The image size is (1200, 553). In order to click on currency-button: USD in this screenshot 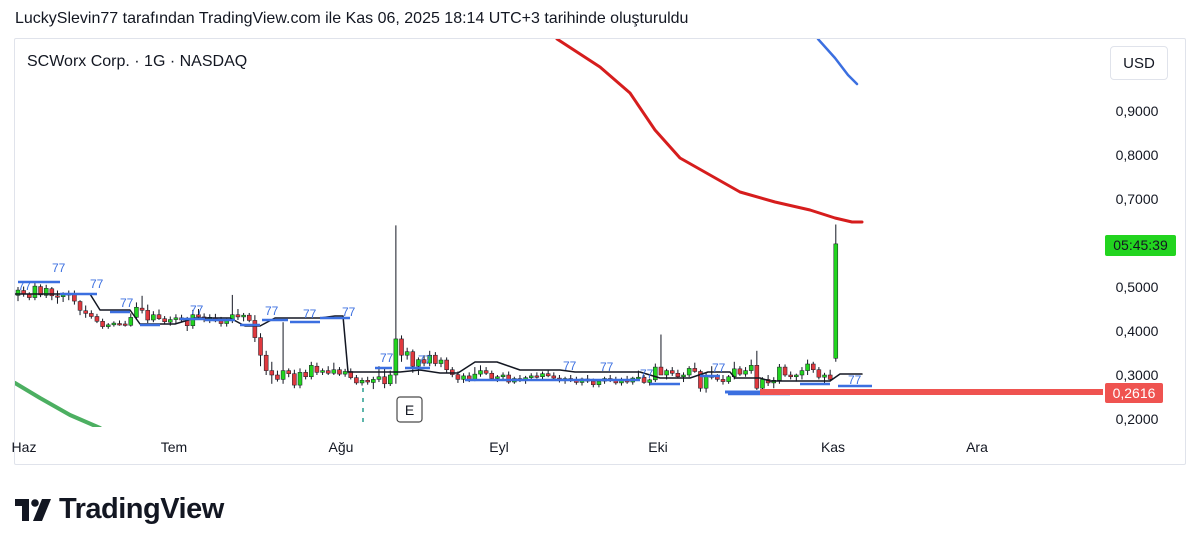, I will do `click(1139, 63)`.